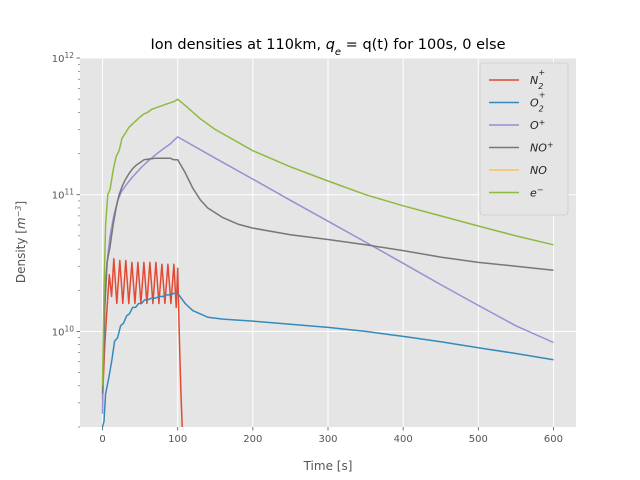 The height and width of the screenshot is (480, 640). What do you see at coordinates (142, 342) in the screenshot?
I see `series-line-N2` at bounding box center [142, 342].